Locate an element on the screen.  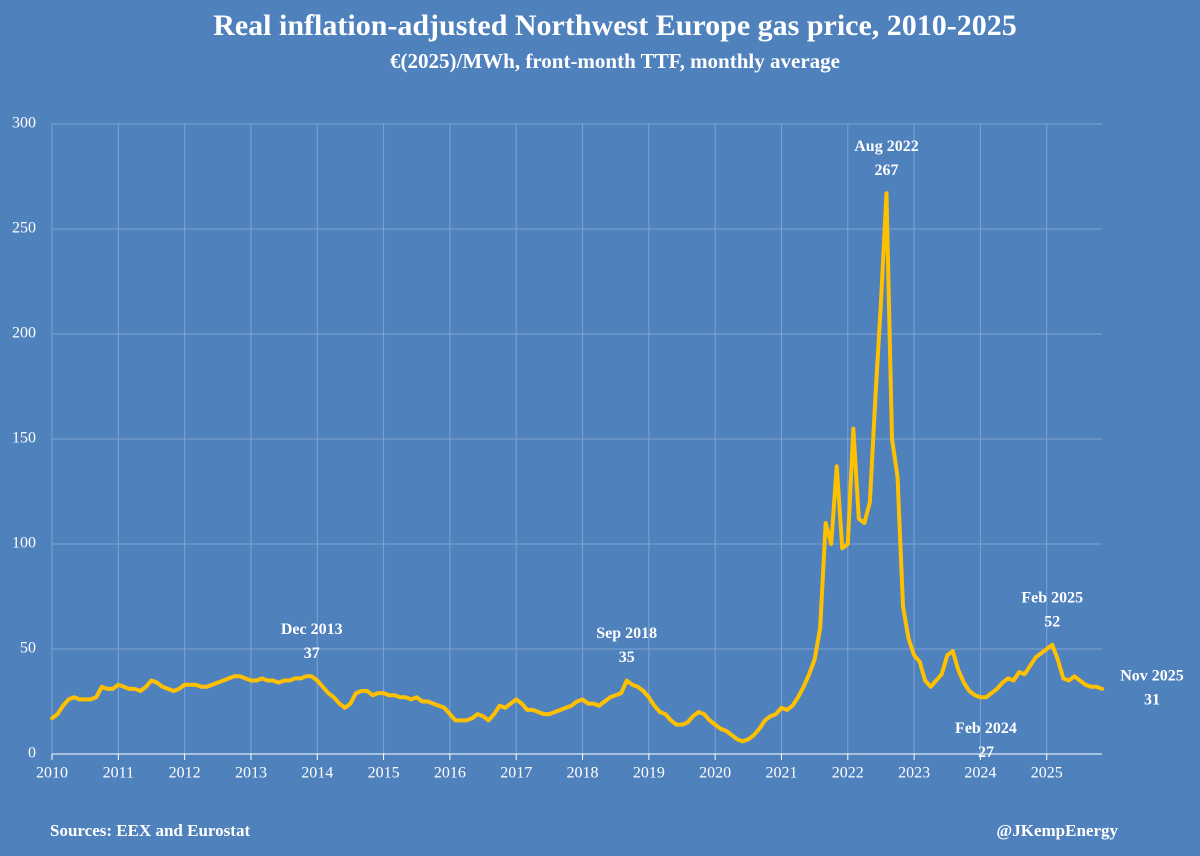
annotation-label: Dec 2013 is located at coordinates (312, 629).